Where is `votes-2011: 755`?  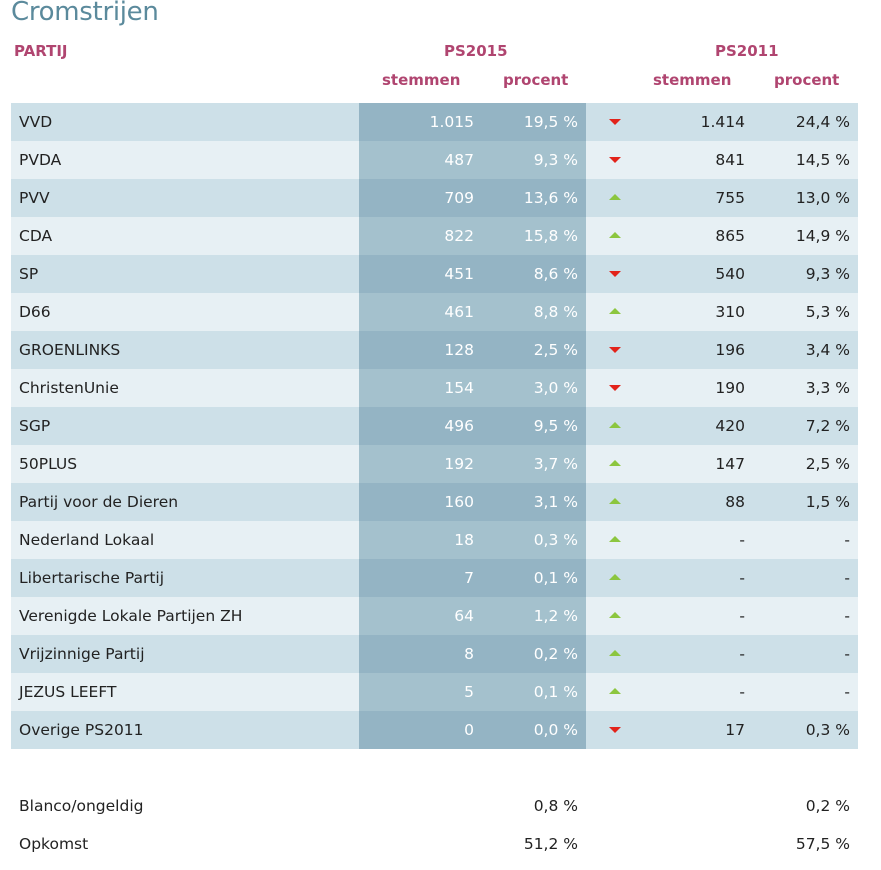
votes-2011: 755 is located at coordinates (730, 198).